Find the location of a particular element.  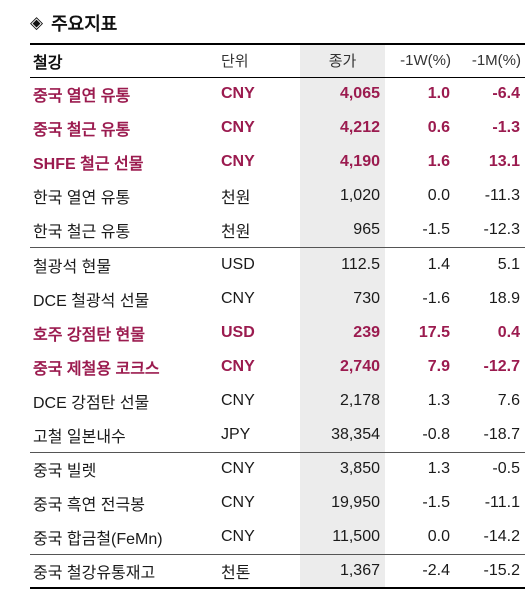

section-title: ◈ 주요지표 is located at coordinates (73, 23).